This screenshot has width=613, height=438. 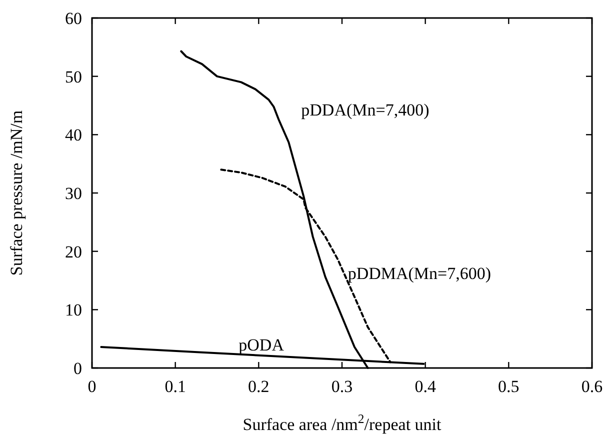 What do you see at coordinates (73, 135) in the screenshot?
I see `y-tick-label: 40` at bounding box center [73, 135].